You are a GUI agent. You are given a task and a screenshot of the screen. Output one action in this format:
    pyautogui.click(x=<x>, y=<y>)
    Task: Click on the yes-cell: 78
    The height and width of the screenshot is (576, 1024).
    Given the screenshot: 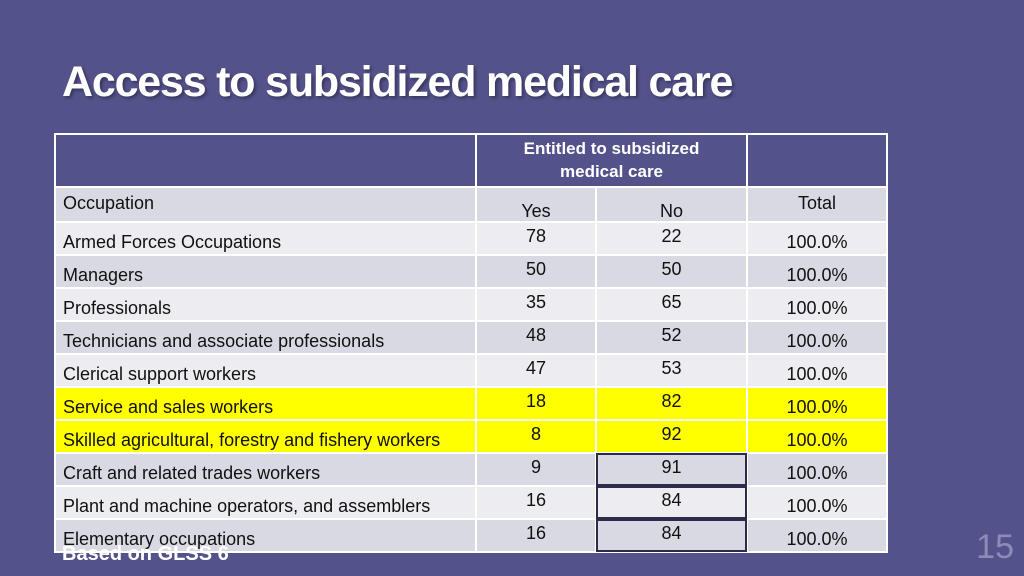 What is the action you would take?
    pyautogui.click(x=536, y=238)
    